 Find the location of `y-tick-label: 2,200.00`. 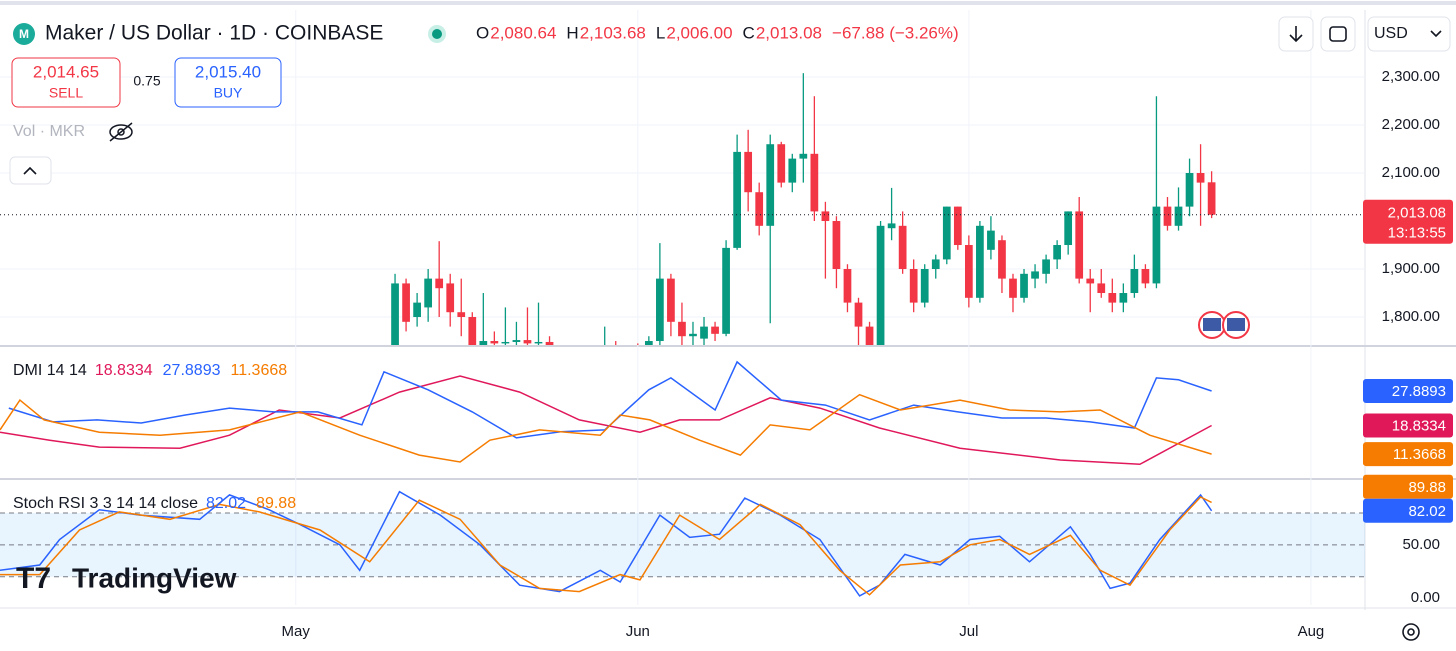

y-tick-label: 2,200.00 is located at coordinates (1411, 124).